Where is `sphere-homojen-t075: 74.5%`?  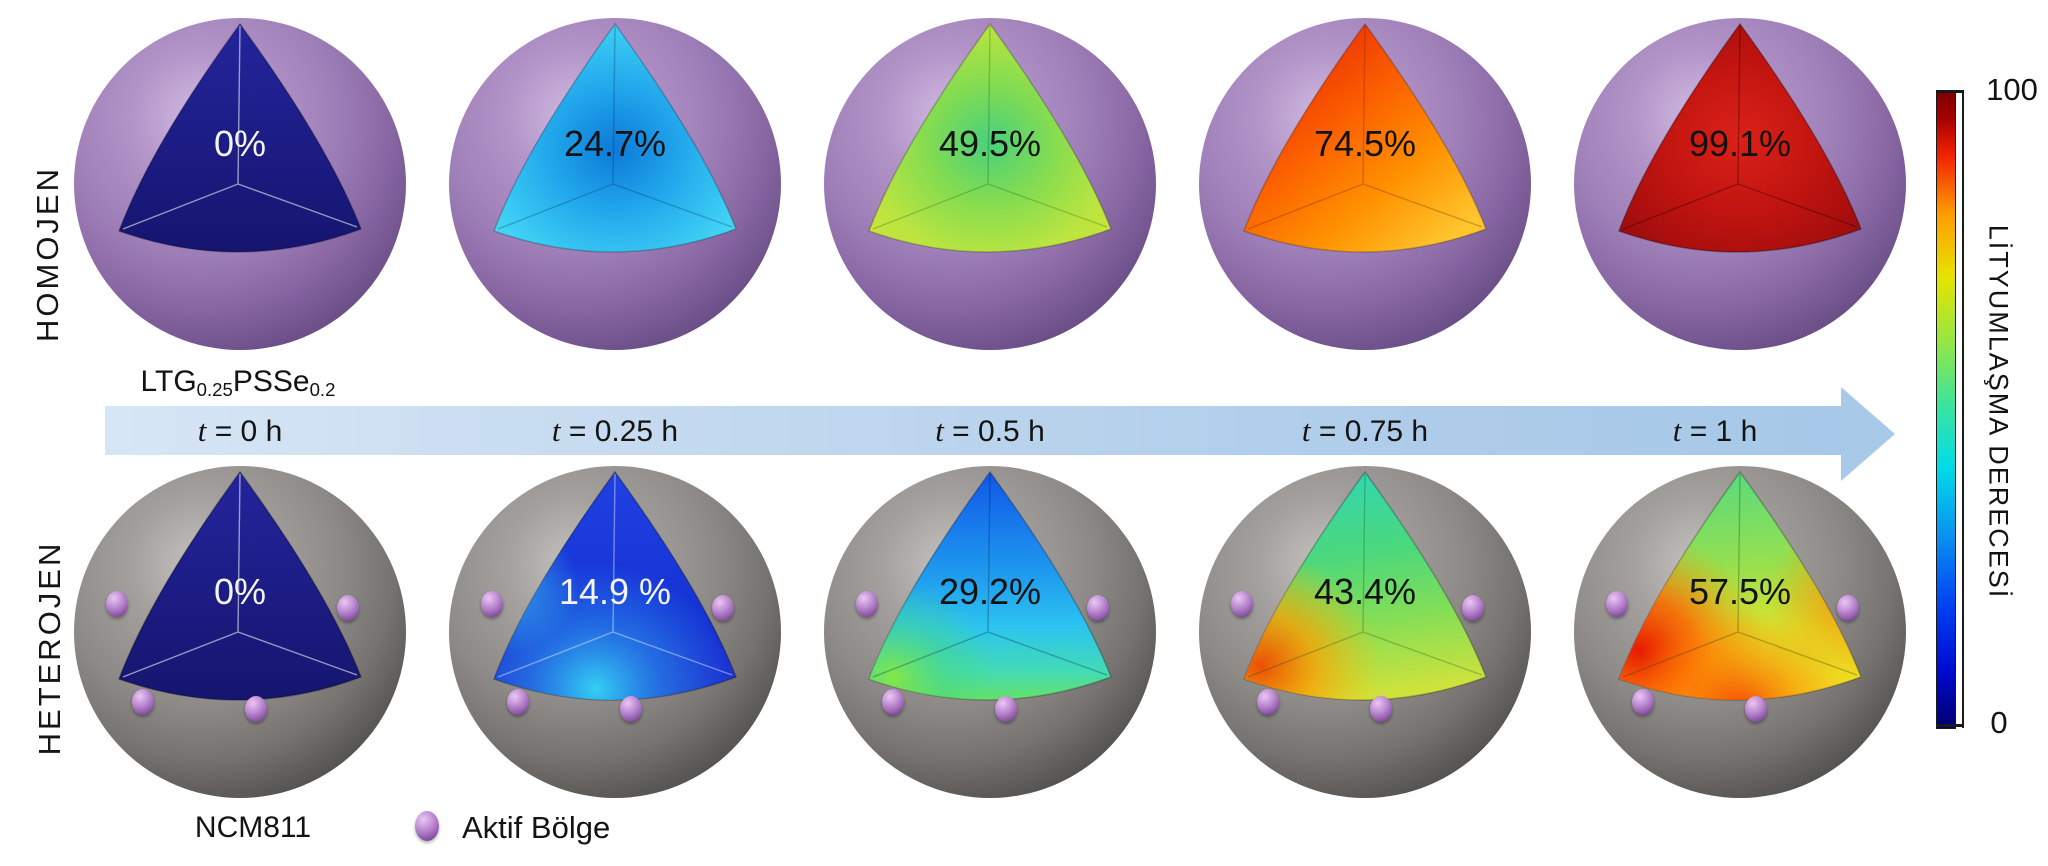
sphere-homojen-t075: 74.5% is located at coordinates (1365, 184).